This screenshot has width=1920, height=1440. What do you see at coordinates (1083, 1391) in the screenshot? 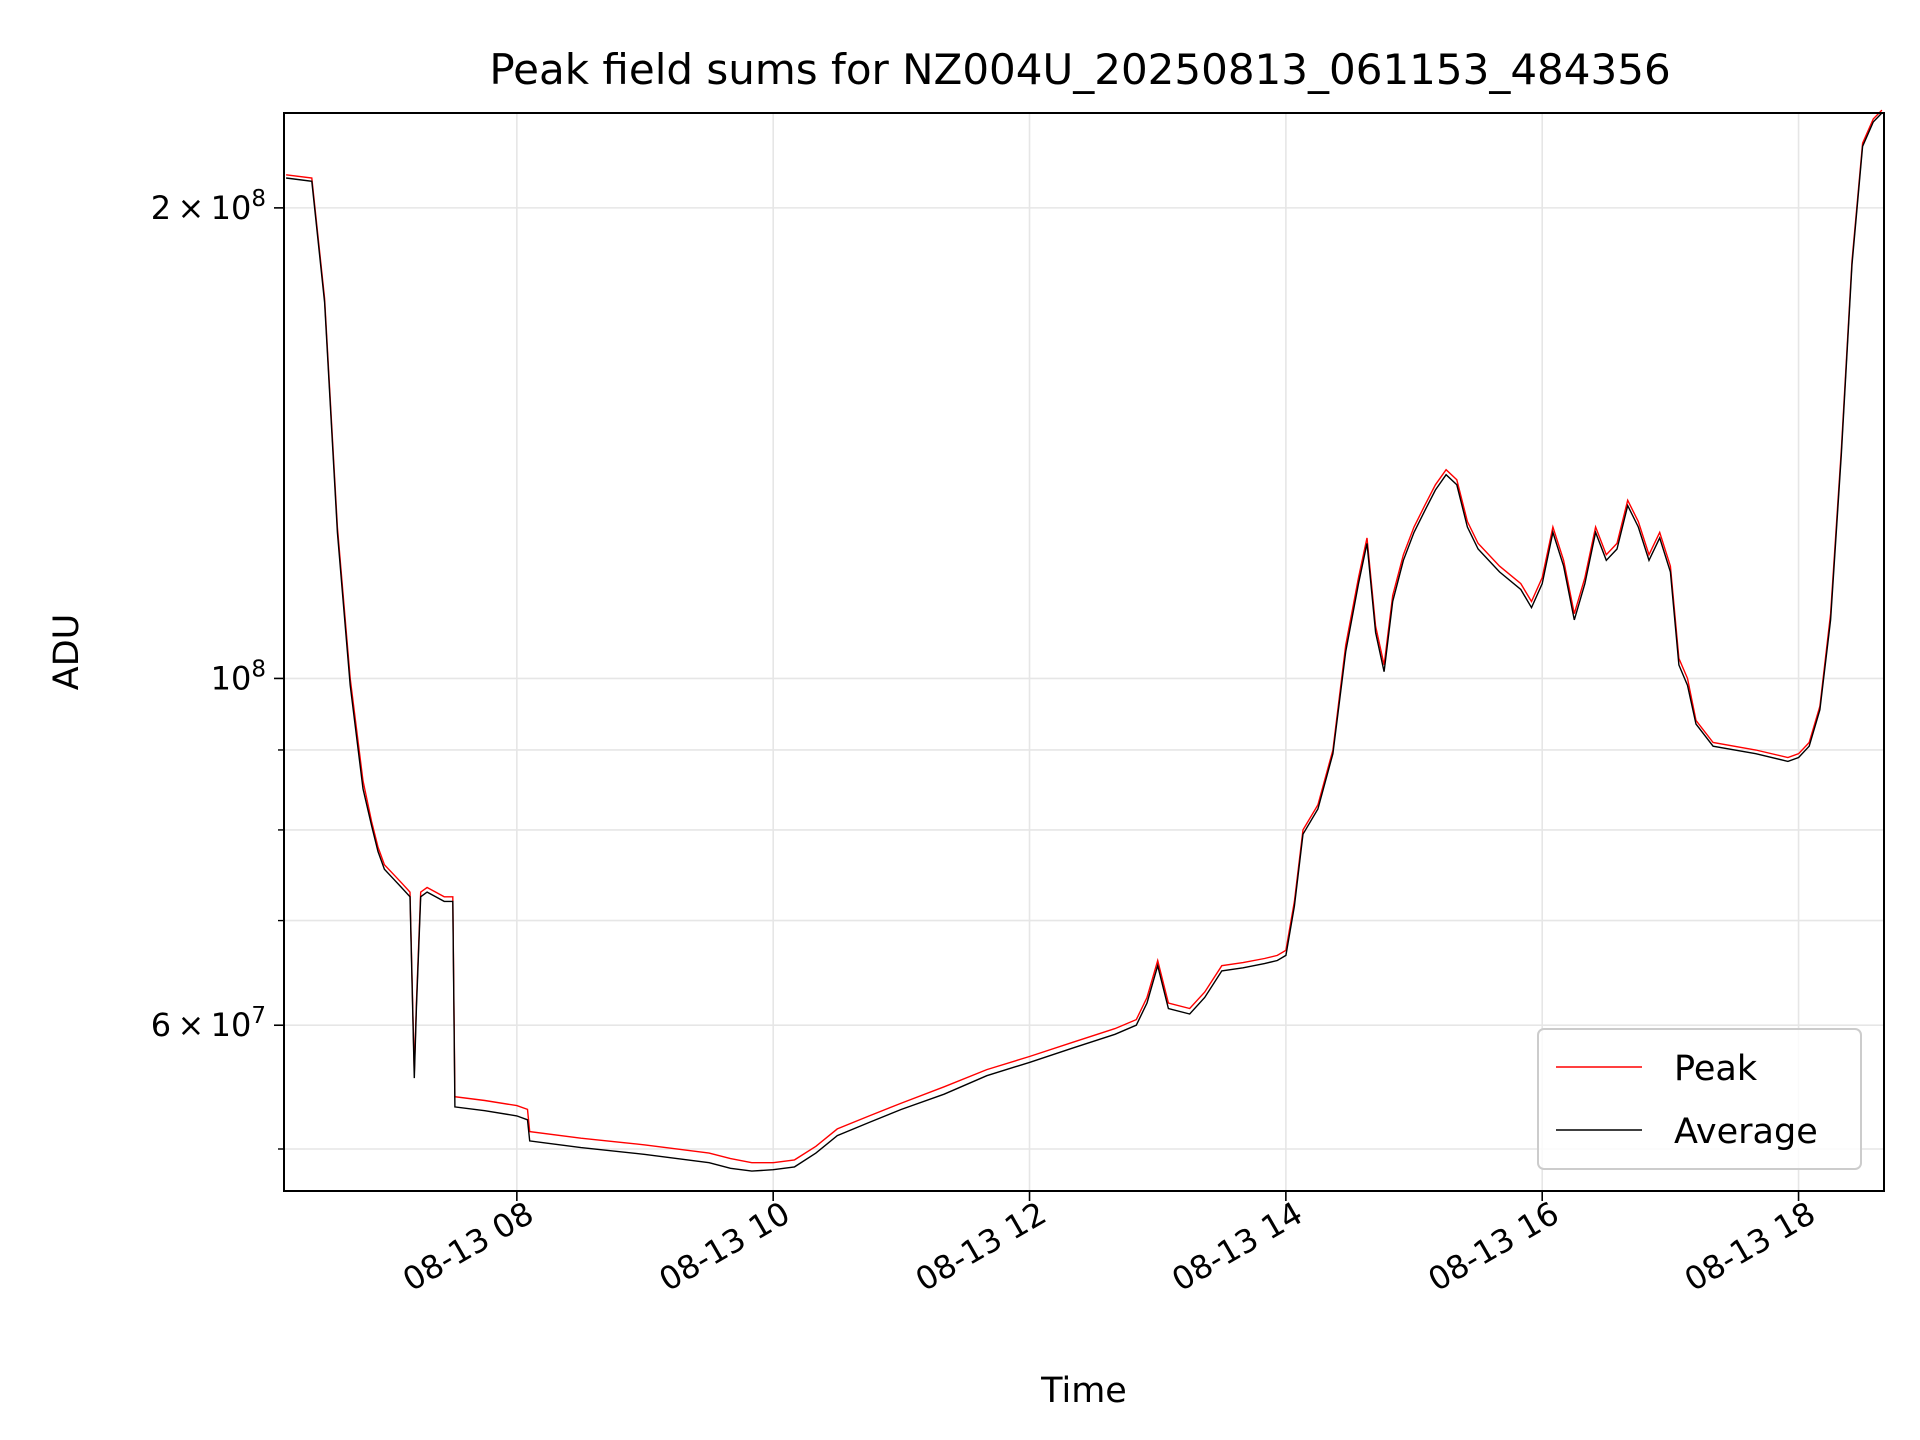
I see `x-axis-label: Time` at bounding box center [1083, 1391].